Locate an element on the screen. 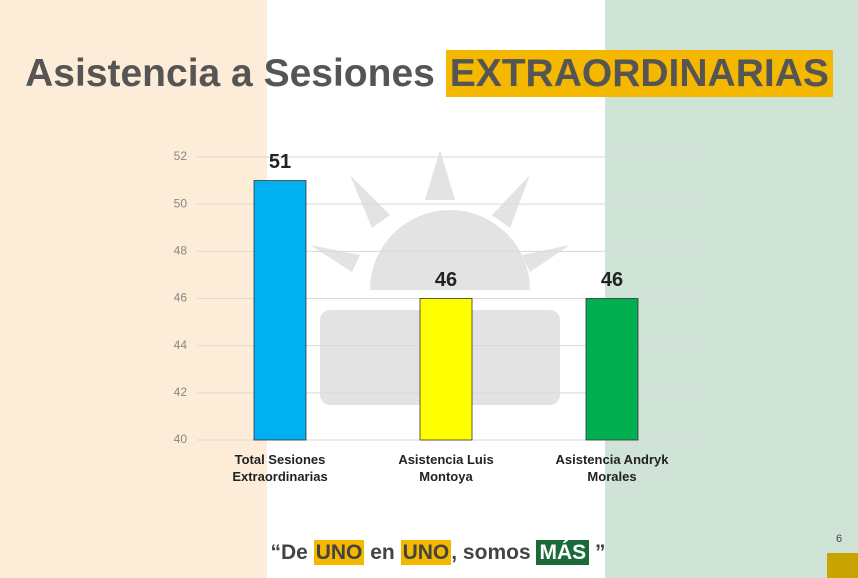  y-tick-label: 44 is located at coordinates (181, 345).